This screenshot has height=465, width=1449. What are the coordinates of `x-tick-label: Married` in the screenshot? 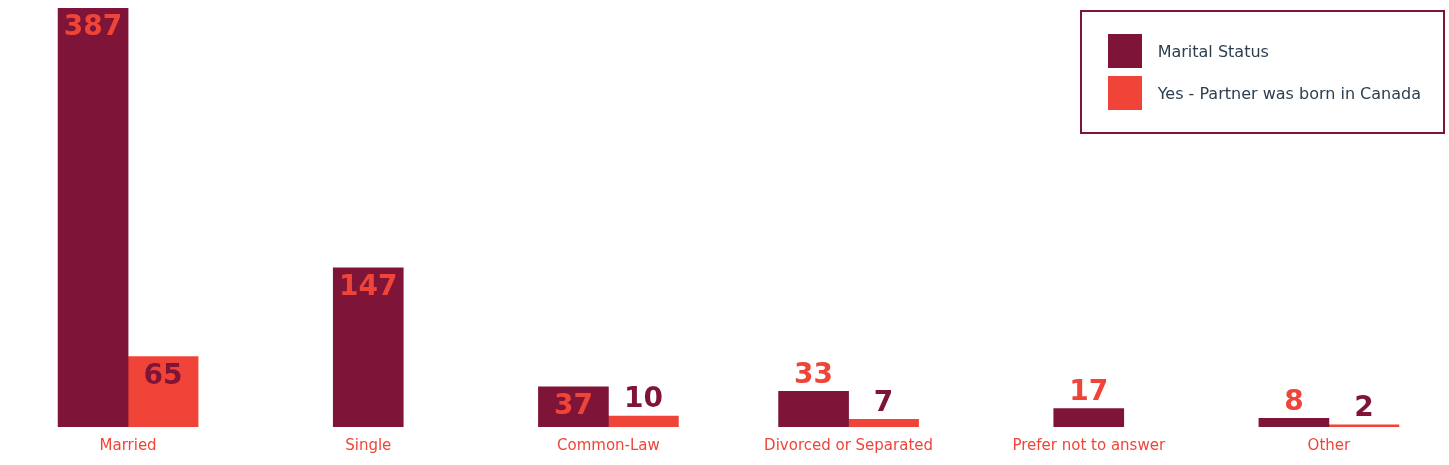 It's located at (128, 444).